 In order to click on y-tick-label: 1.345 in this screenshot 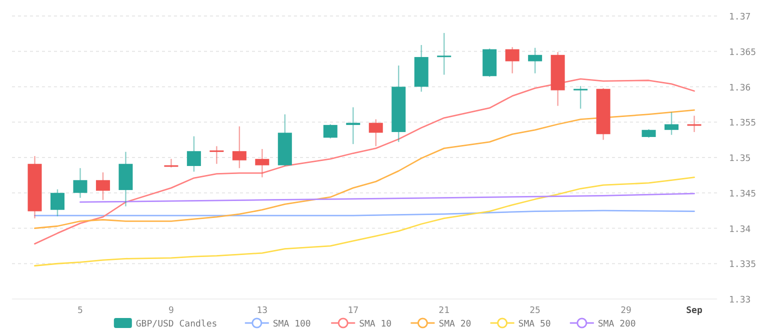, I will do `click(742, 194)`.